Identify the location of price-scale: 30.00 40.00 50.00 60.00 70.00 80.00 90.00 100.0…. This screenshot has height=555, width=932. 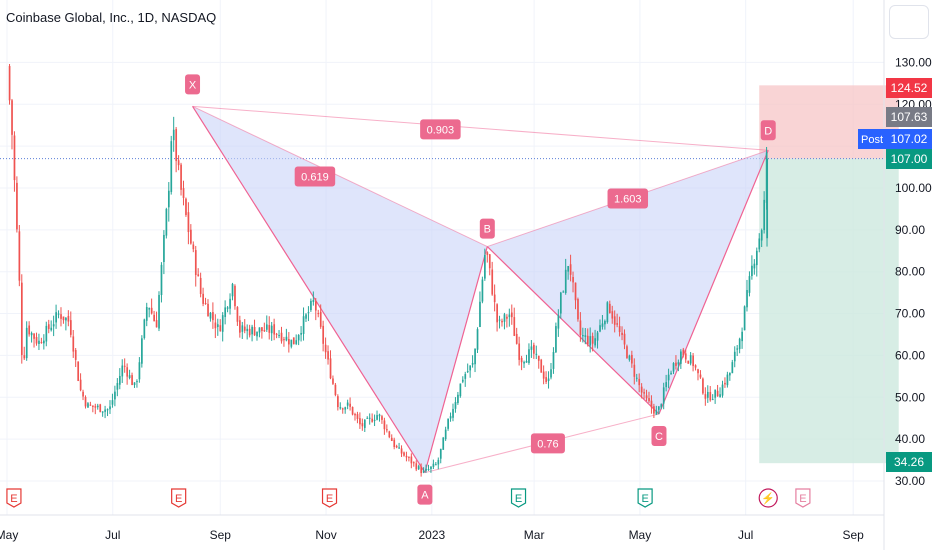
(895, 275).